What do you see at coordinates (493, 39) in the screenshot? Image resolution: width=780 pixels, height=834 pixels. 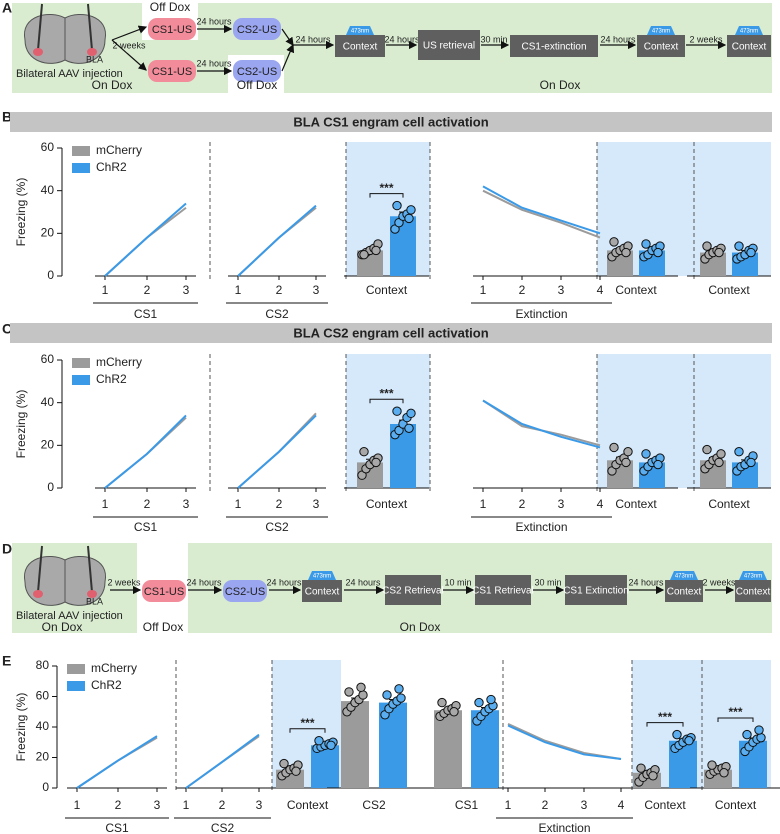 I see `arrow-label: 30 min` at bounding box center [493, 39].